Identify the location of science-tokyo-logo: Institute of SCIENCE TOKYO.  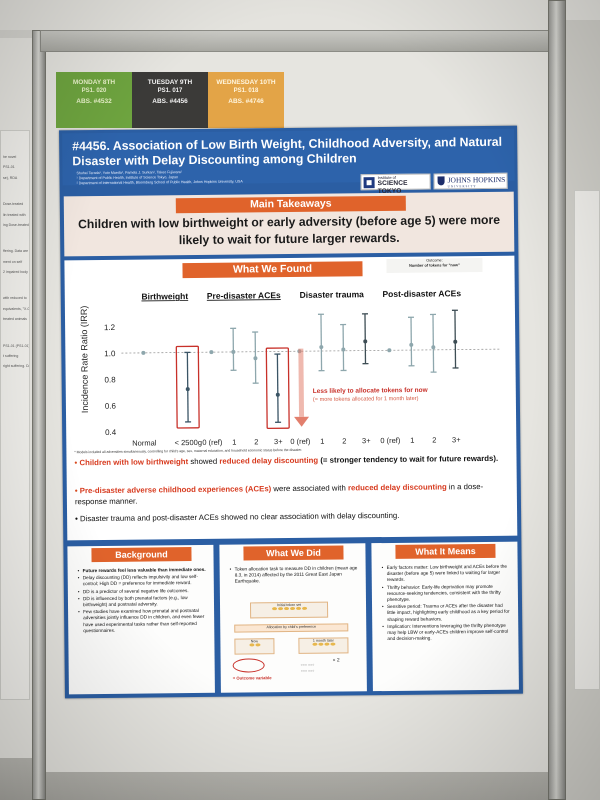
(395, 184).